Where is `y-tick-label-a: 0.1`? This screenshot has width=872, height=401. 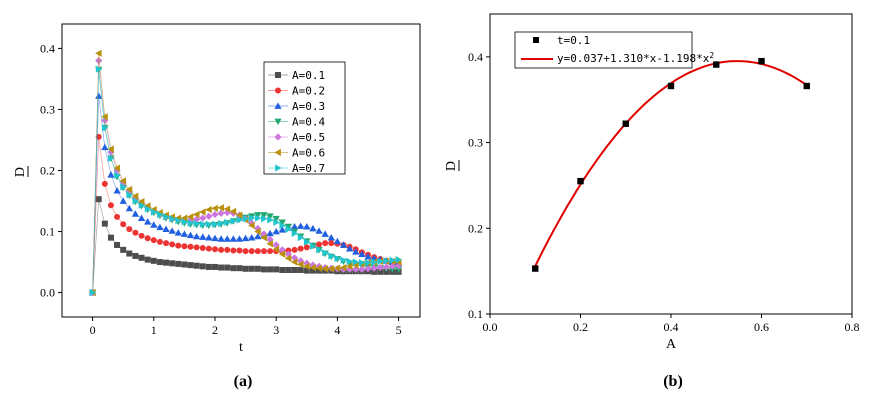
y-tick-label-a: 0.1 is located at coordinates (47, 232).